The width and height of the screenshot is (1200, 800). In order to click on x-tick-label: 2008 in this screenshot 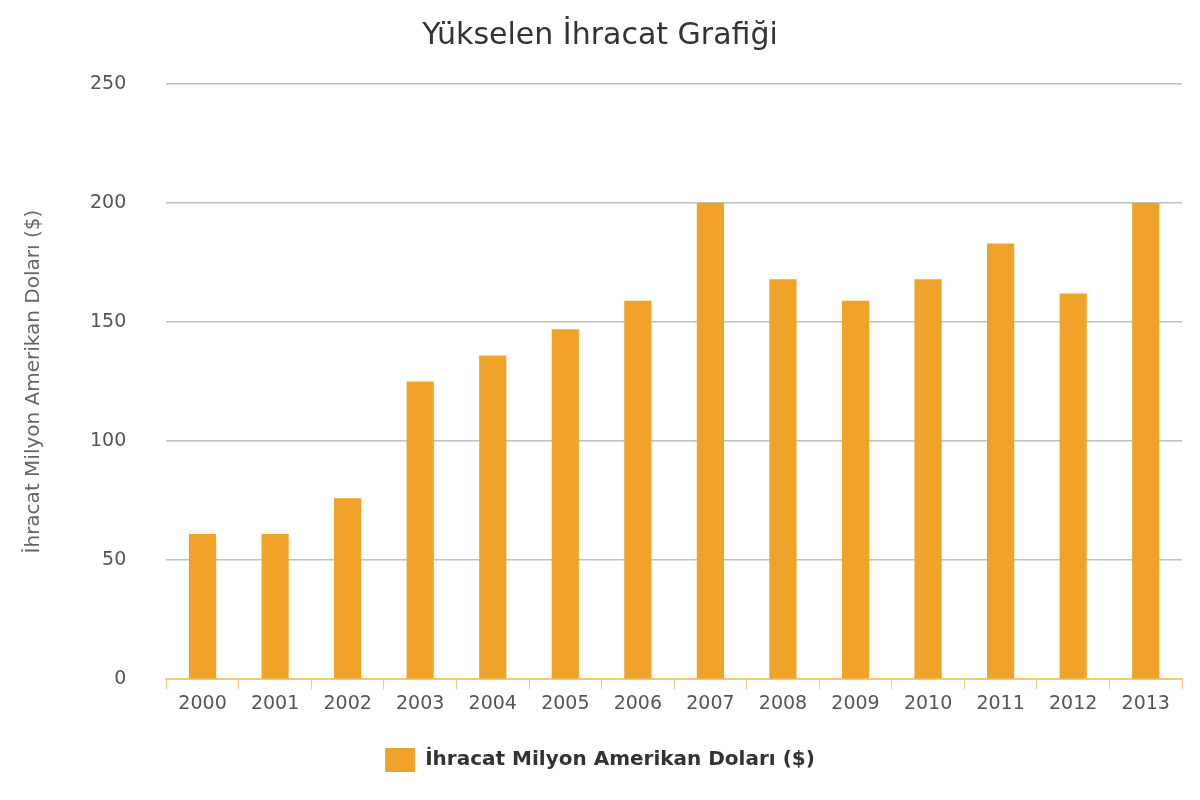, I will do `click(783, 701)`.